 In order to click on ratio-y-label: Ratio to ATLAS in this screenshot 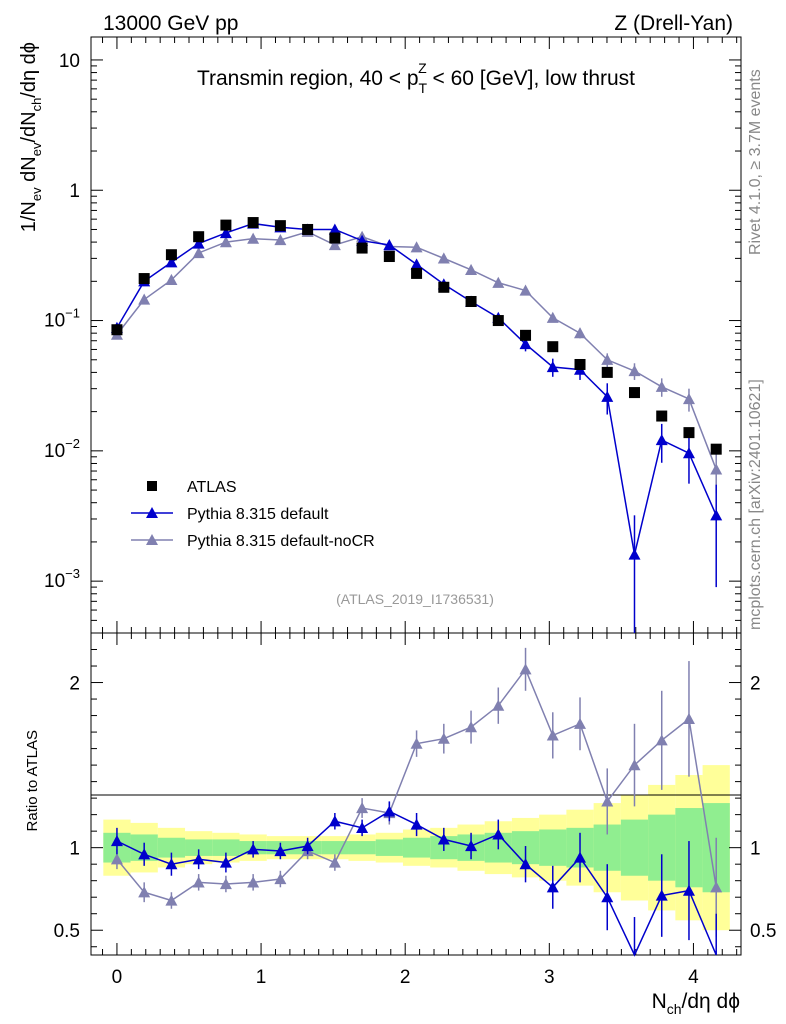, I will do `click(32, 780)`.